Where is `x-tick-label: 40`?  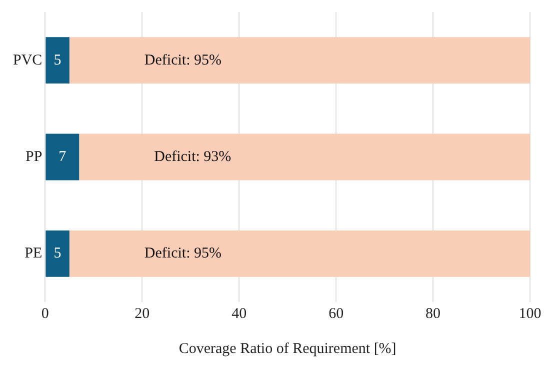 x-tick-label: 40 is located at coordinates (239, 314).